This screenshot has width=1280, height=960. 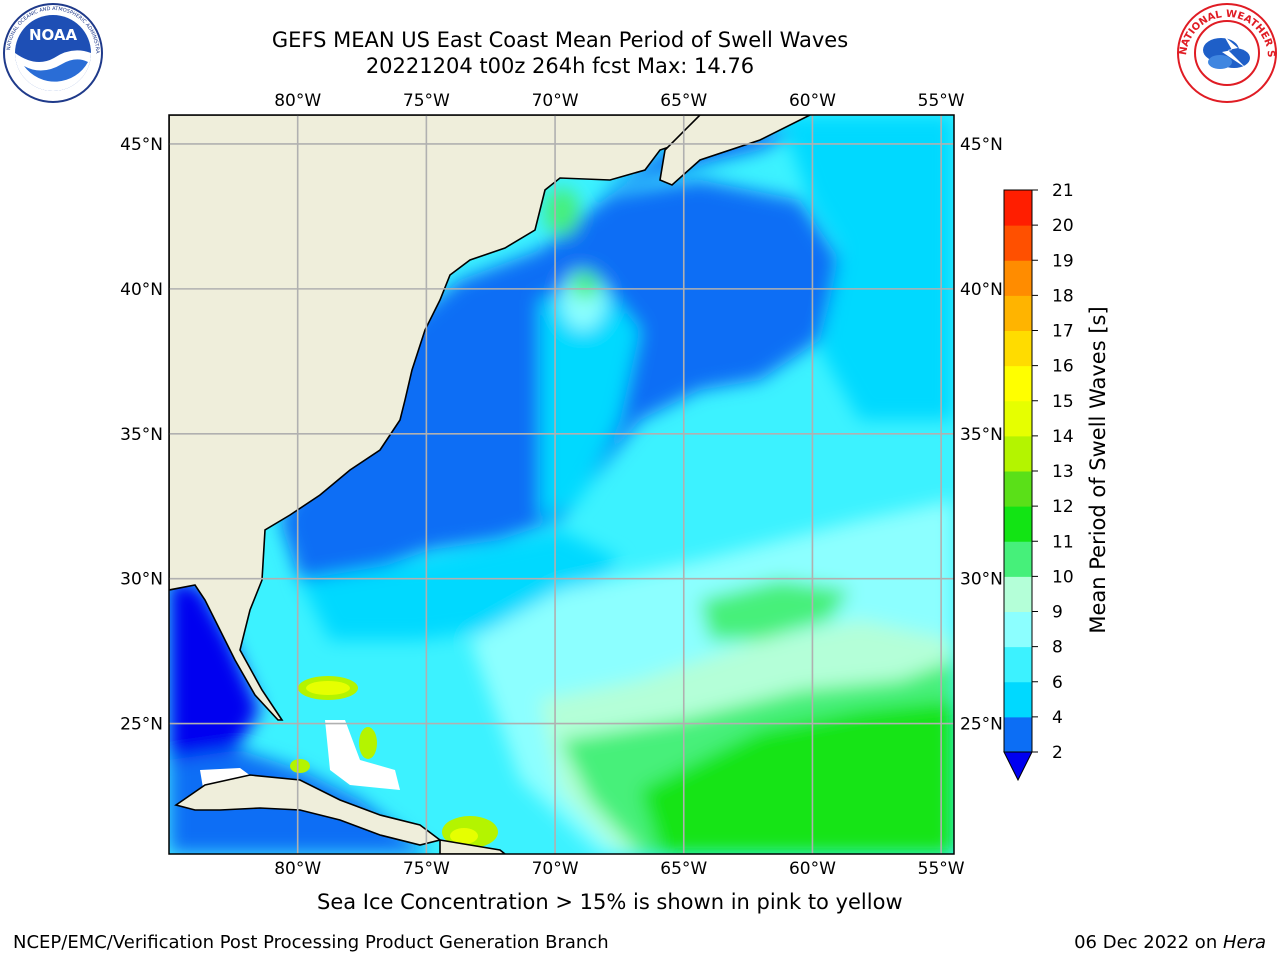 I want to click on lat-label-left: 30°N, so click(x=141, y=580).